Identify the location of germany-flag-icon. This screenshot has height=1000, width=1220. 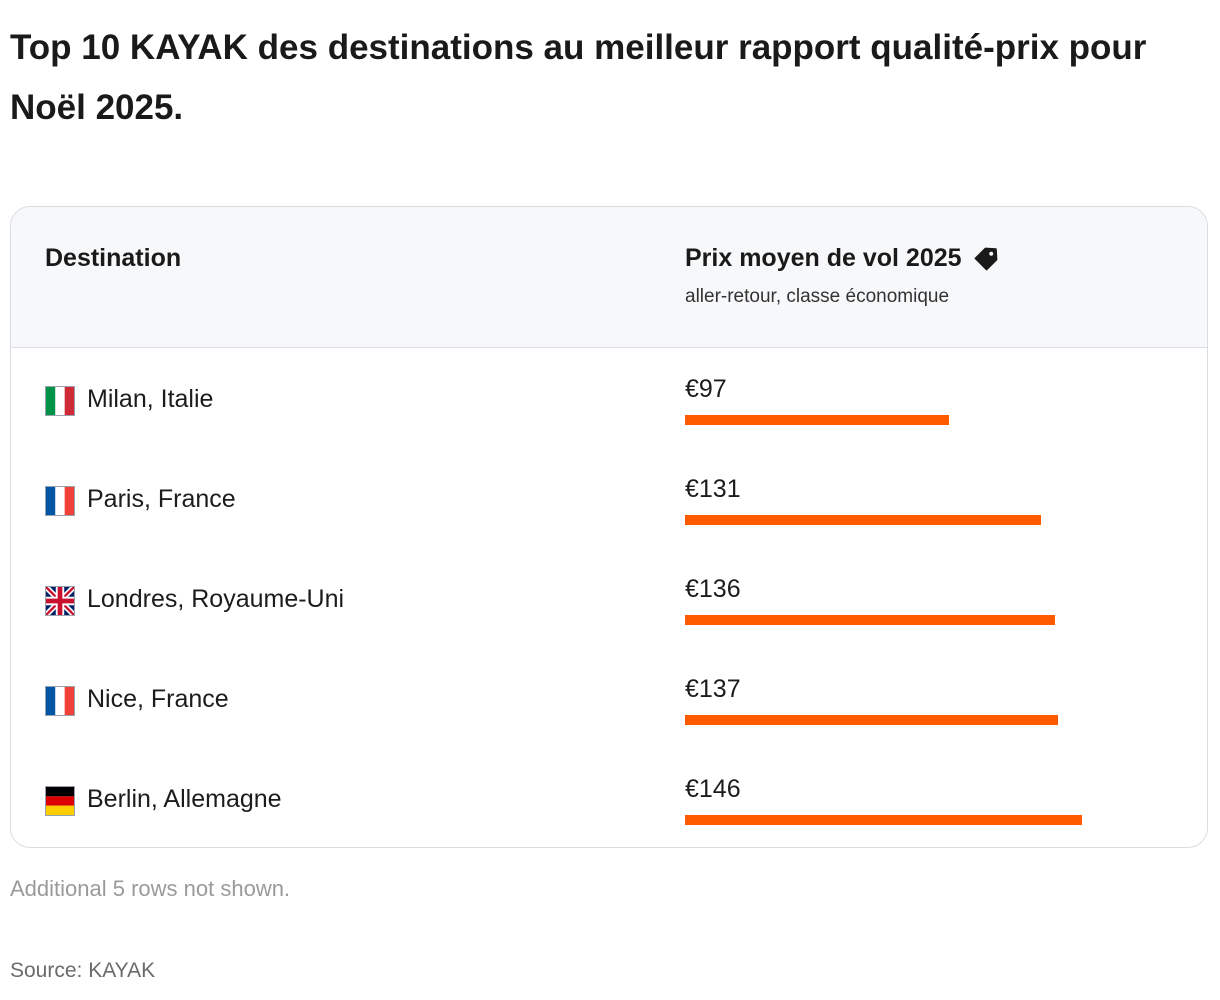
(60, 801).